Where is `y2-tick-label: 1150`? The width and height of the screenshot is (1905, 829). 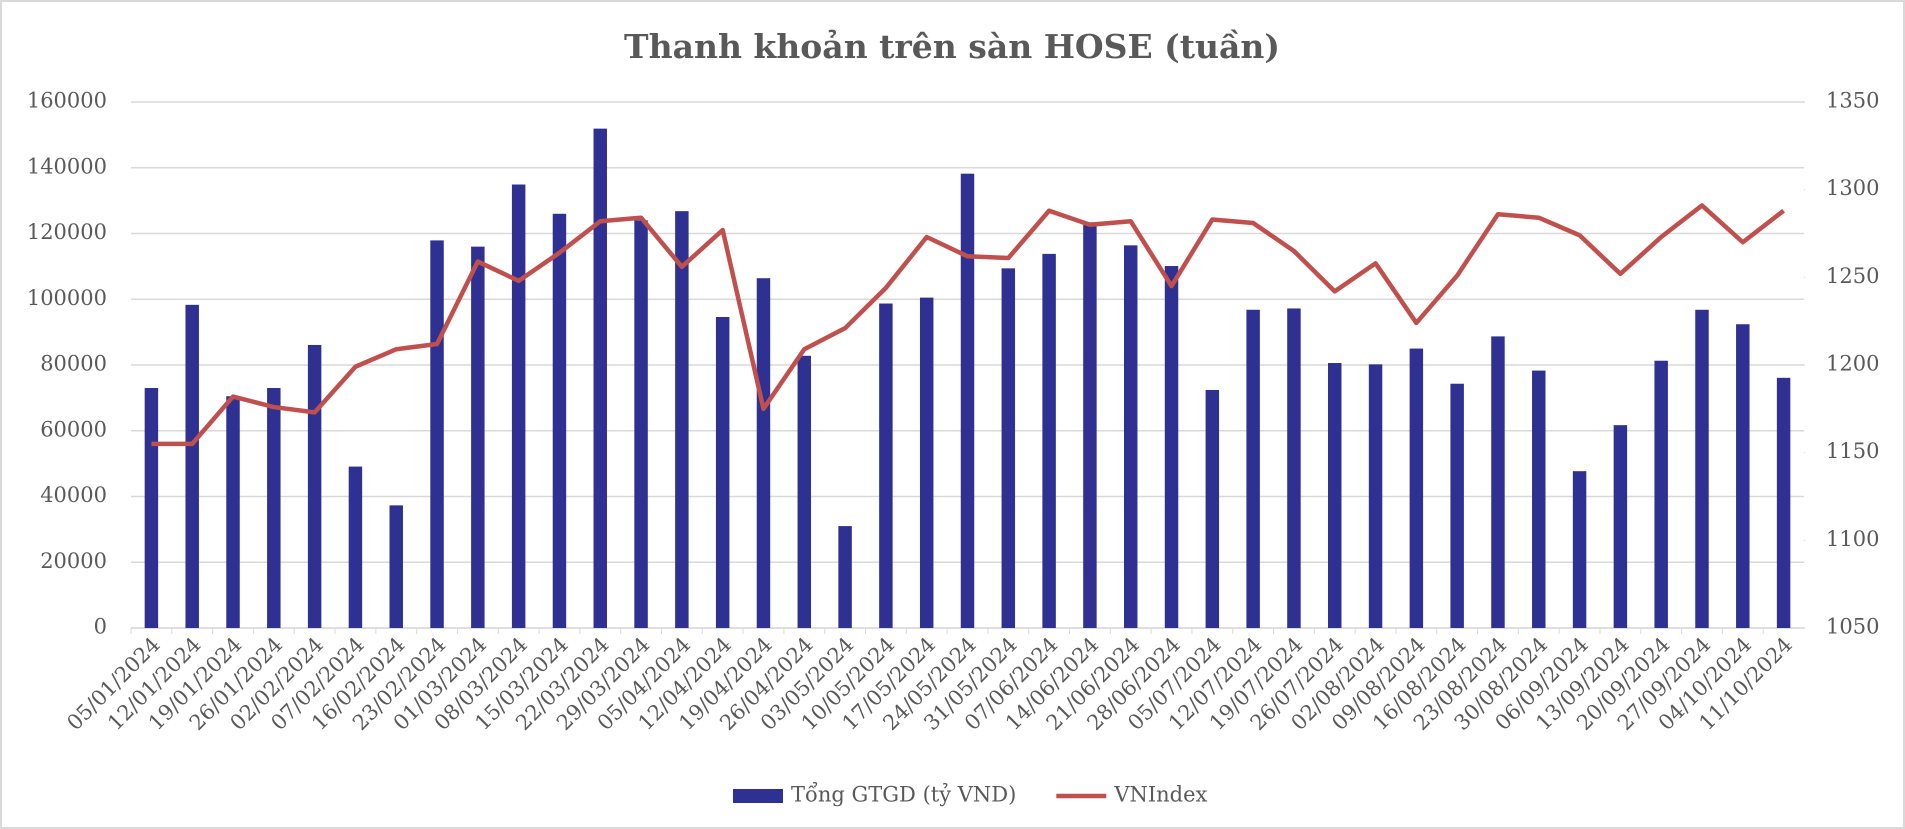
y2-tick-label: 1150 is located at coordinates (1852, 451).